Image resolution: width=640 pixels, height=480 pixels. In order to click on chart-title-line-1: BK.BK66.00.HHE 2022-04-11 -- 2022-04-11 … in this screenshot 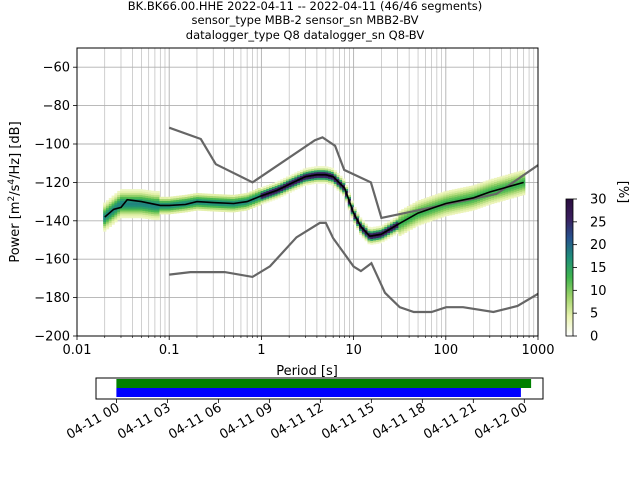, I will do `click(305, 6)`.